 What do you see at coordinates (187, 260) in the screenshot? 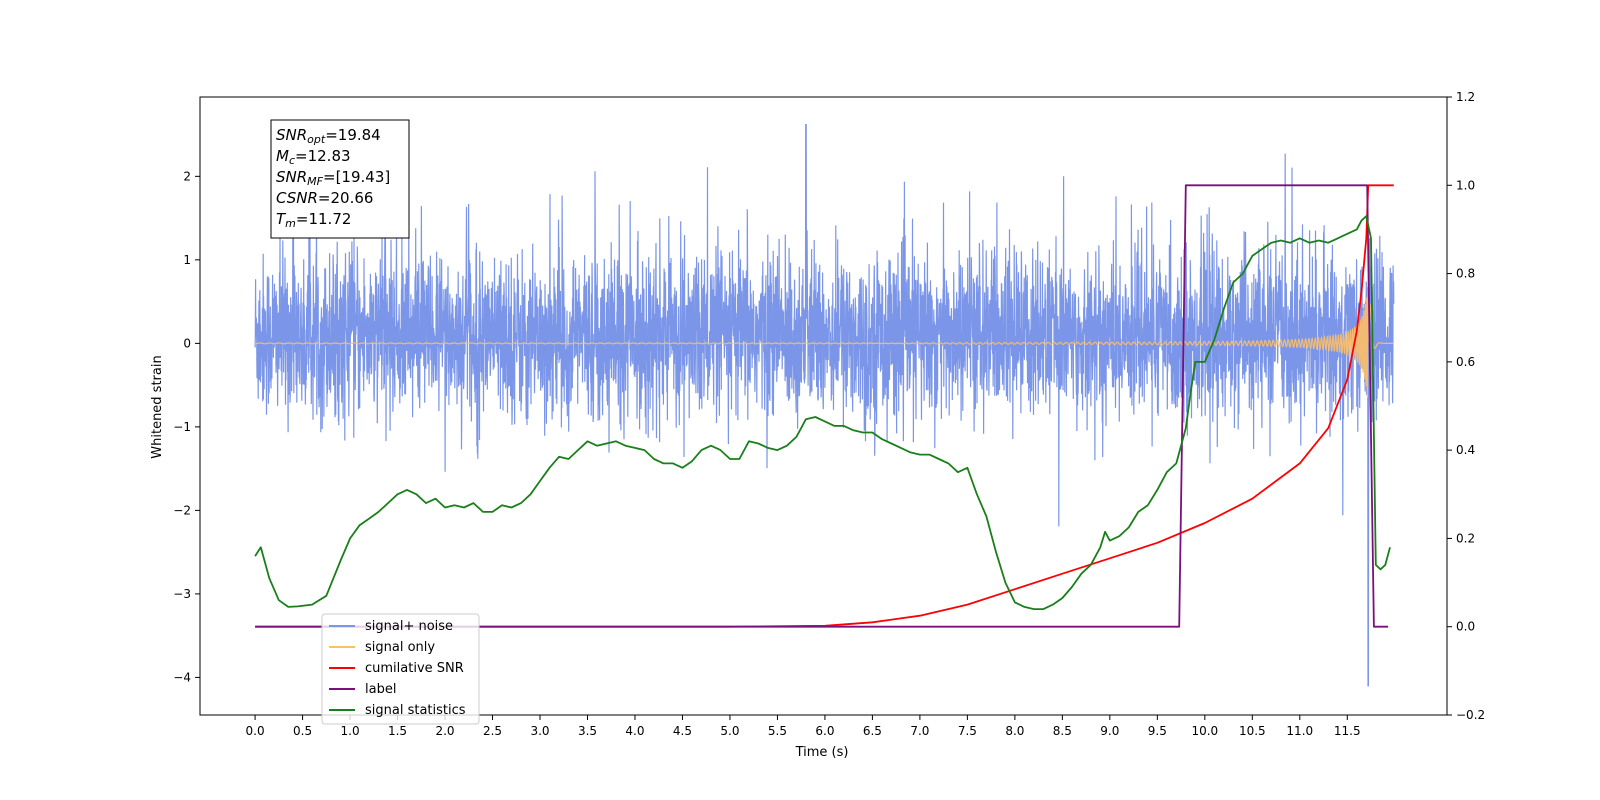
I see `y-left-tick-label: 1` at bounding box center [187, 260].